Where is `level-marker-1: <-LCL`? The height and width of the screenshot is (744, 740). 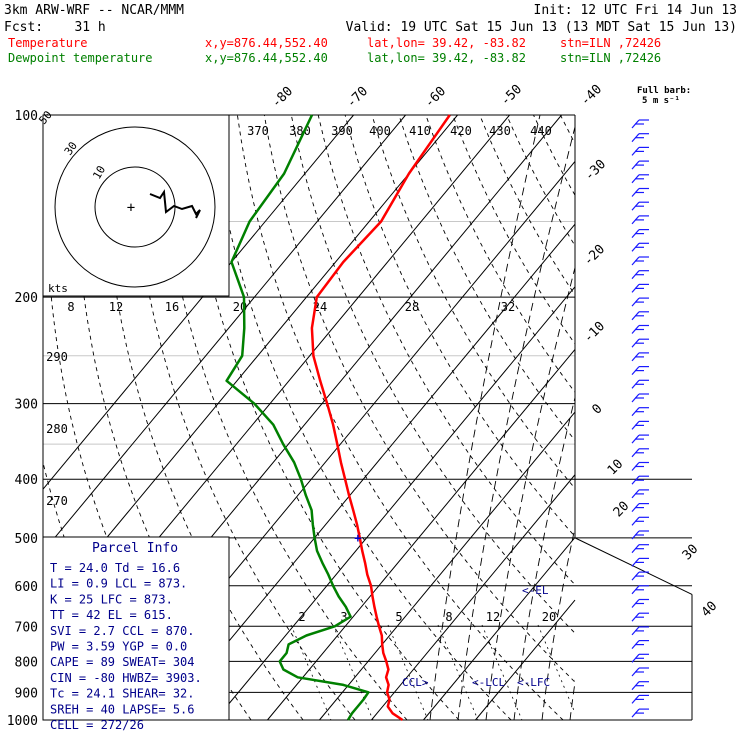 level-marker-1: <-LCL is located at coordinates (488, 682).